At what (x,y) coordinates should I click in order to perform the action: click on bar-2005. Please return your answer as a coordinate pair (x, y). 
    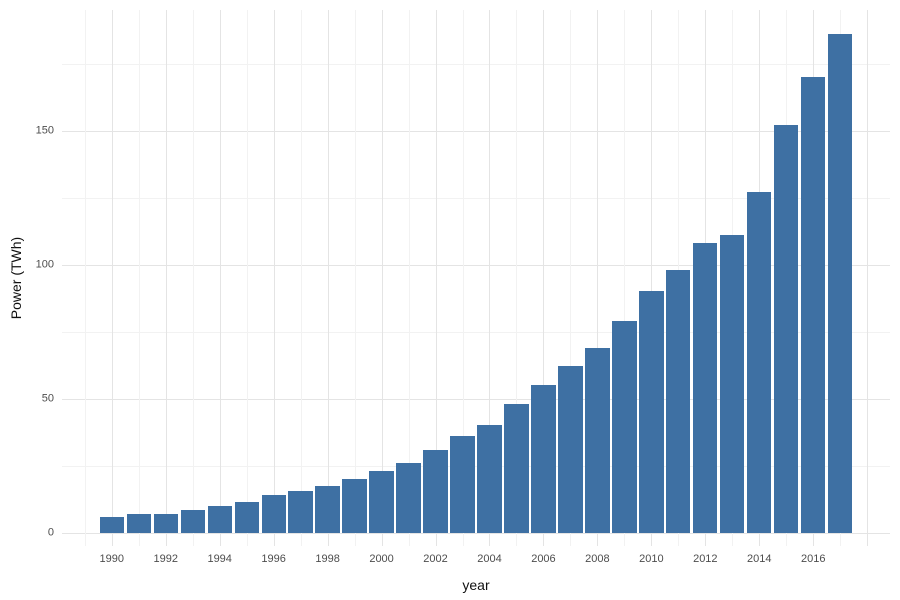
    Looking at the image, I should click on (516, 468).